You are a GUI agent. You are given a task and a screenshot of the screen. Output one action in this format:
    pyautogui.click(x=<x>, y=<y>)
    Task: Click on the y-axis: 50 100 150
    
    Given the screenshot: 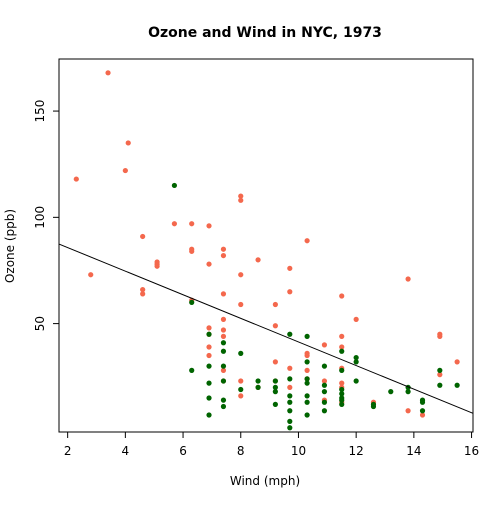 What is the action you would take?
    pyautogui.click(x=46, y=215)
    